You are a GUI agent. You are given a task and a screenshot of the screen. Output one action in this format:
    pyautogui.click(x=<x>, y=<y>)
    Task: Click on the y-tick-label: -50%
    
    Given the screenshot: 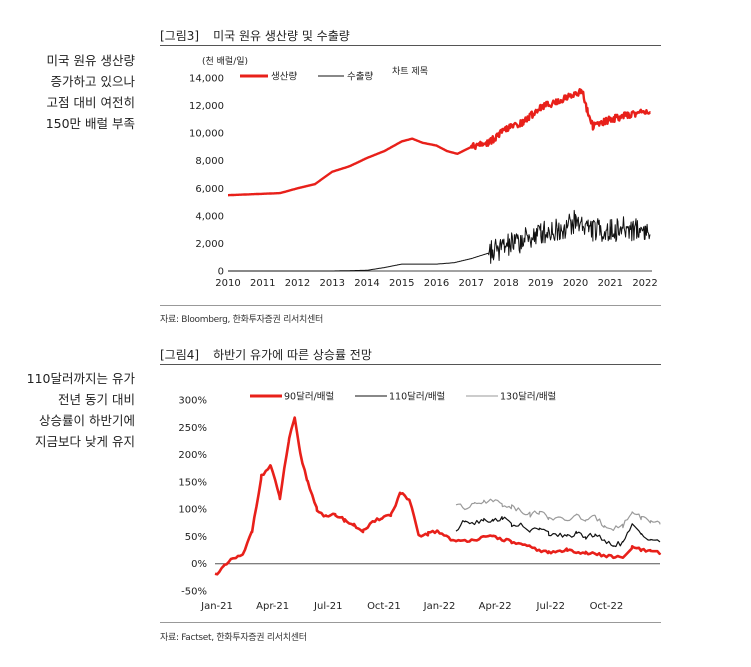 What is the action you would take?
    pyautogui.click(x=194, y=592)
    